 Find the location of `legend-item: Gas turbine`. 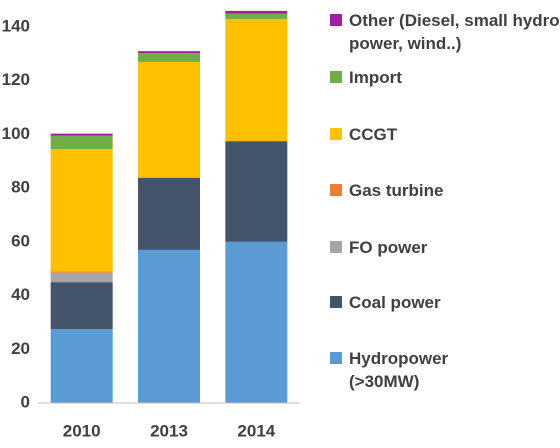

legend-item: Gas turbine is located at coordinates (444, 190).